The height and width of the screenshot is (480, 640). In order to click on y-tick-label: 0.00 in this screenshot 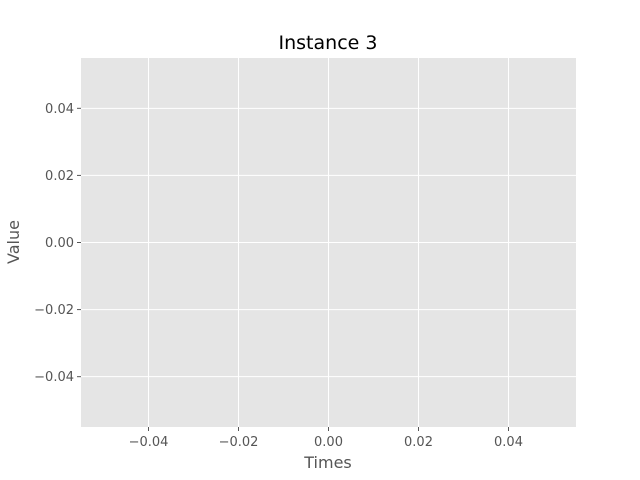, I will do `click(59, 243)`.